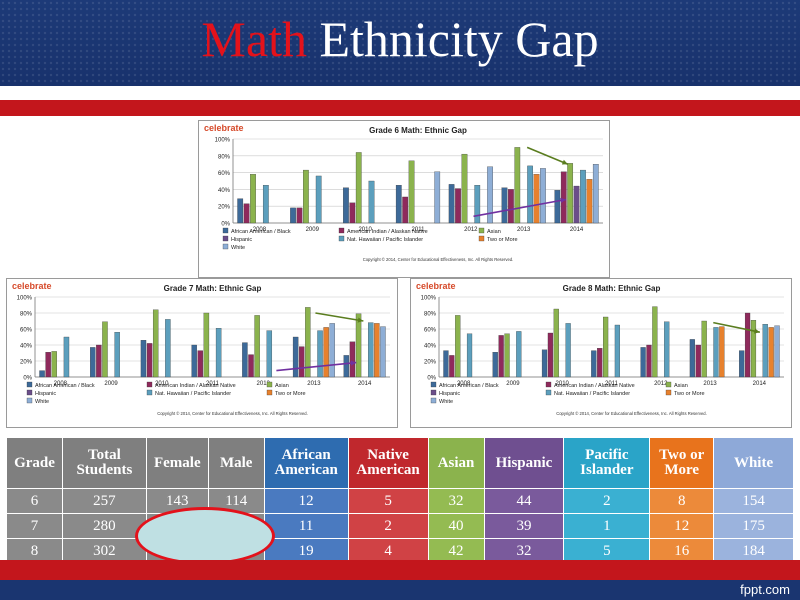 The image size is (800, 600). I want to click on header-asian: Asian, so click(456, 463).